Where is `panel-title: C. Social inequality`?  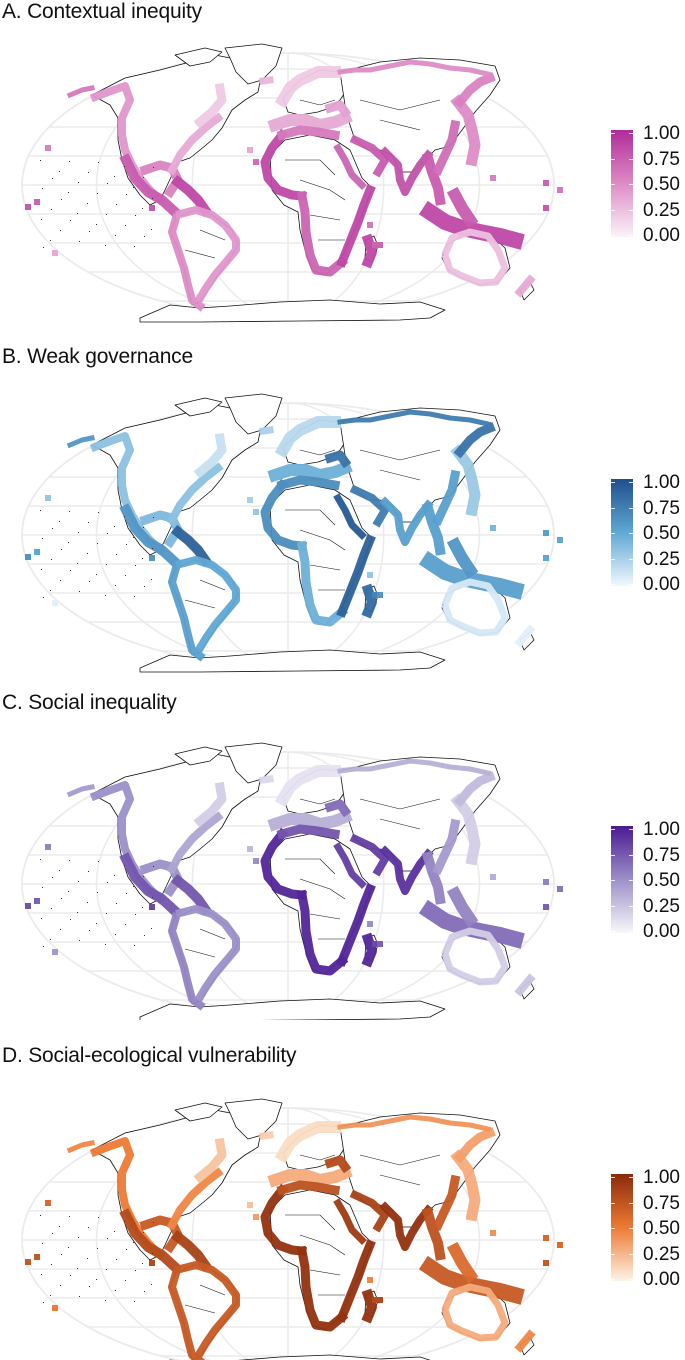 panel-title: C. Social inequality is located at coordinates (89, 702).